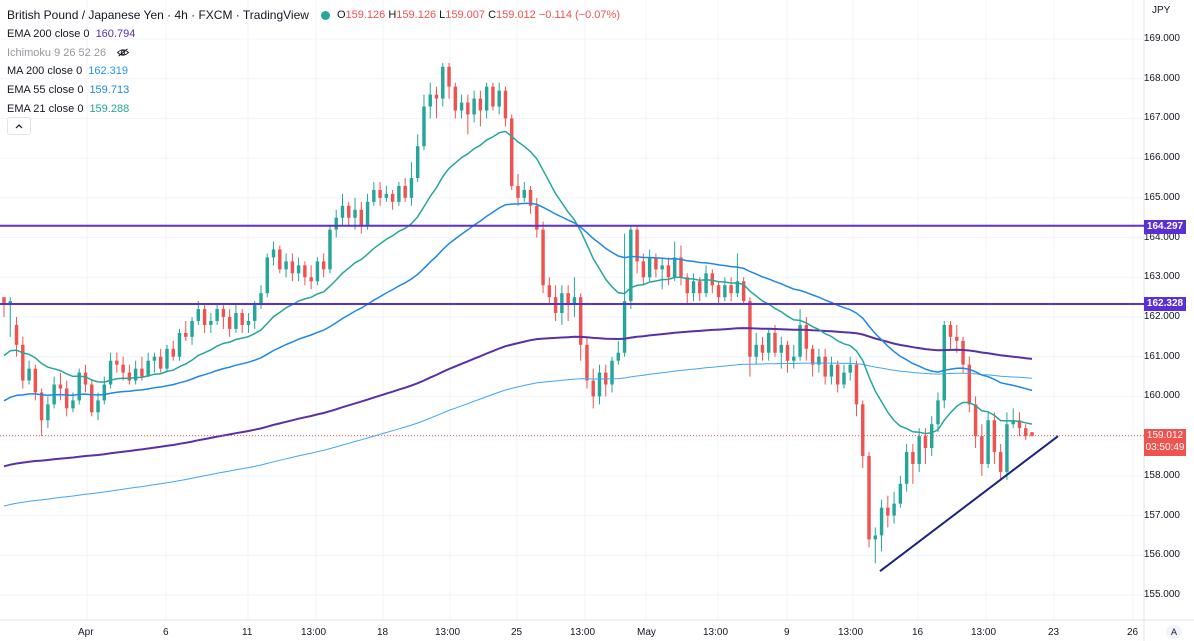 The image size is (1194, 641). Describe the element at coordinates (392, 15) in the screenshot. I see `ohlc-high-label: H` at that location.